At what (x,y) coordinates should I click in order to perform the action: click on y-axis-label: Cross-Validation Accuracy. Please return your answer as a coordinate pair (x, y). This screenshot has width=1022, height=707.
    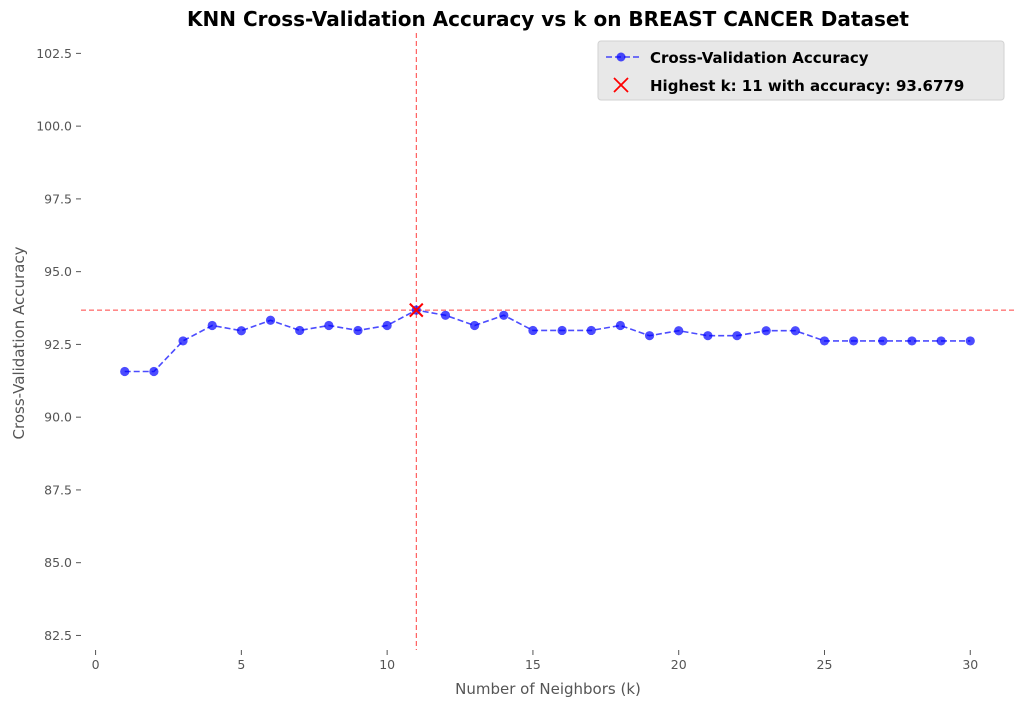
    Looking at the image, I should click on (19, 342).